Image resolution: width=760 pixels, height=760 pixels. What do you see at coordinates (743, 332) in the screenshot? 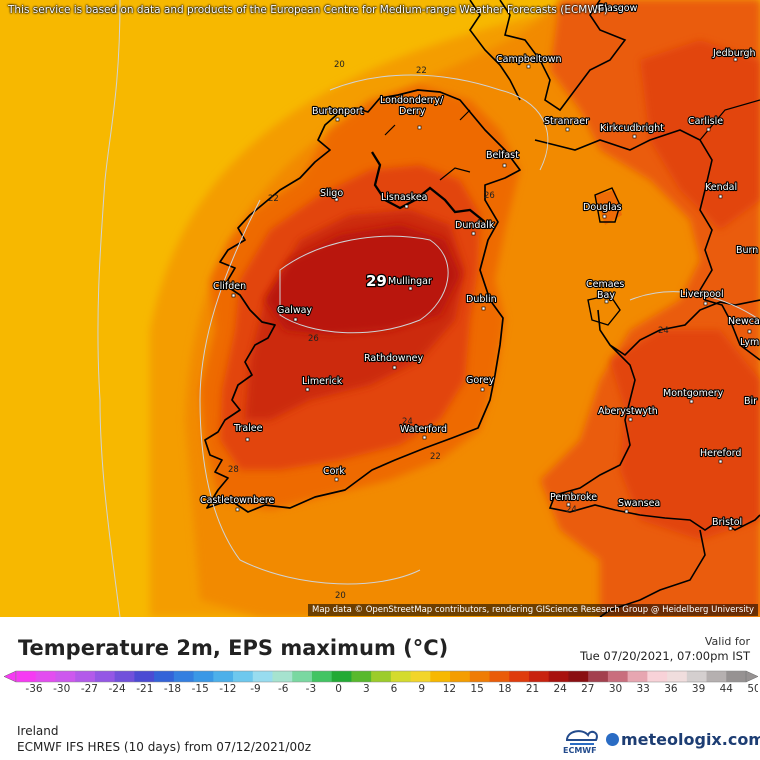
I see `city-newcastle-lyme: Newca Lym` at bounding box center [743, 332].